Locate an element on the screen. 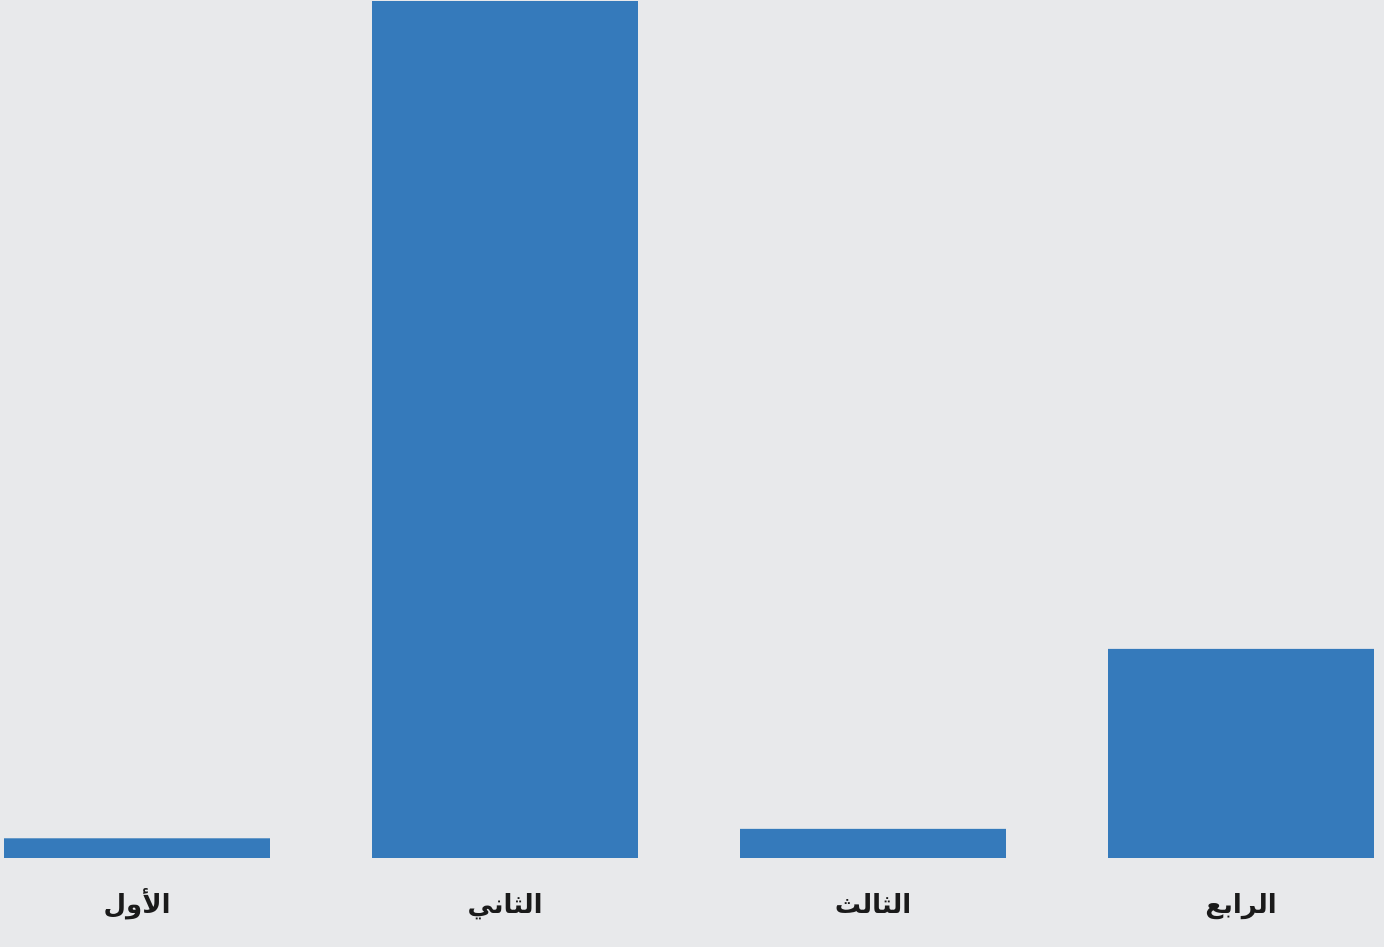 Image resolution: width=1384 pixels, height=947 pixels. category-labels-group: الأول الثاني الثالث الرابع is located at coordinates (690, 904).